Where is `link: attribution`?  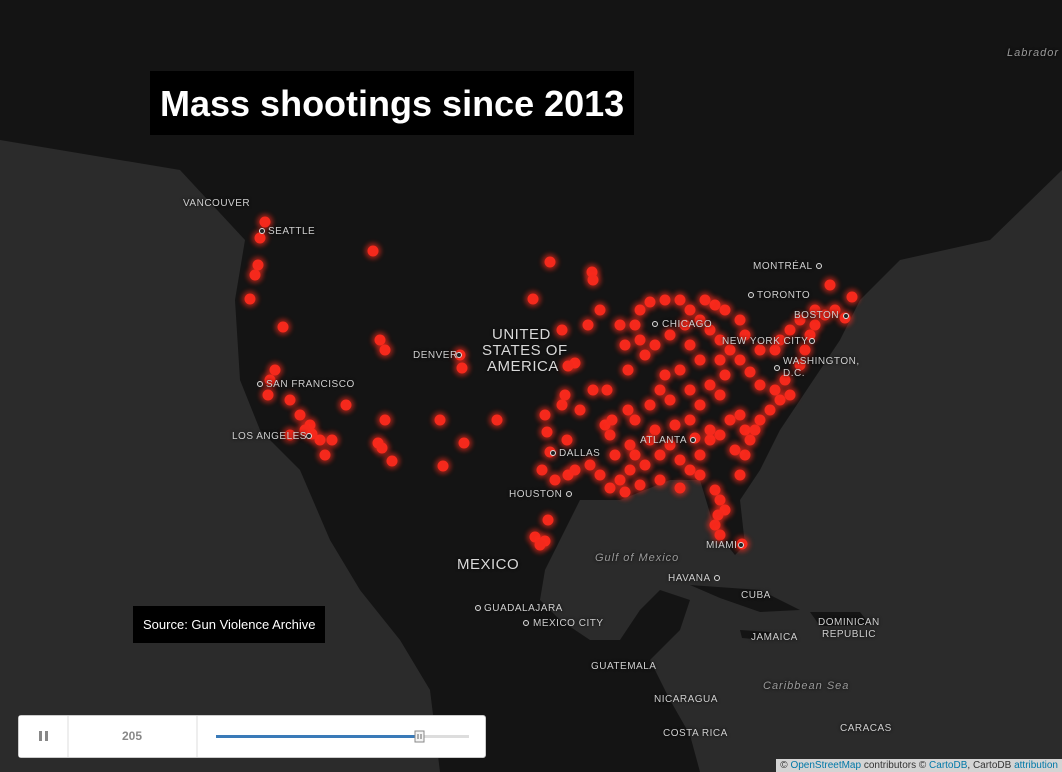 link: attribution is located at coordinates (1036, 765).